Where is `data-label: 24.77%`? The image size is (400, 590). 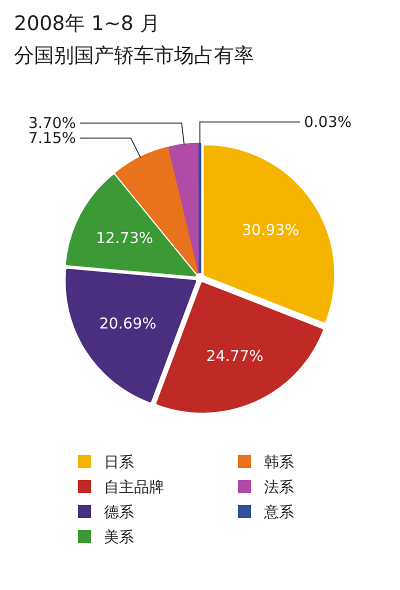
data-label: 24.77% is located at coordinates (235, 355).